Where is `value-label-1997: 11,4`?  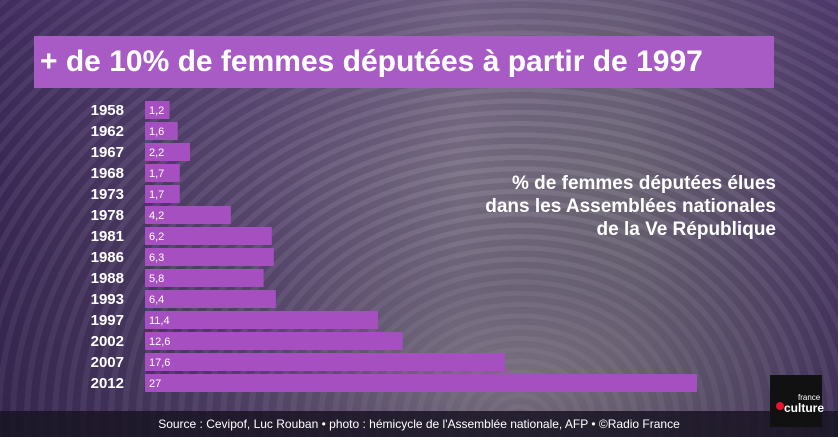 value-label-1997: 11,4 is located at coordinates (159, 321).